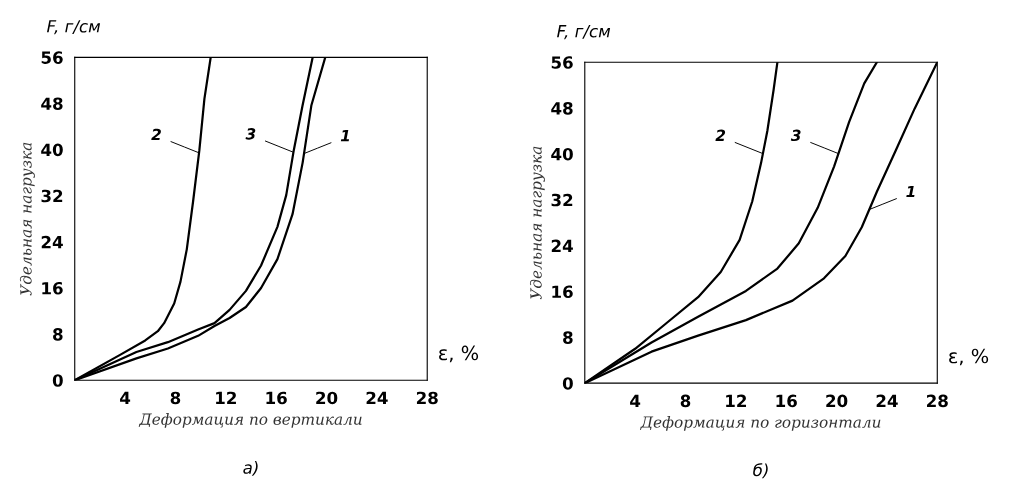 This screenshot has height=490, width=1010. I want to click on text: а), so click(250, 468).